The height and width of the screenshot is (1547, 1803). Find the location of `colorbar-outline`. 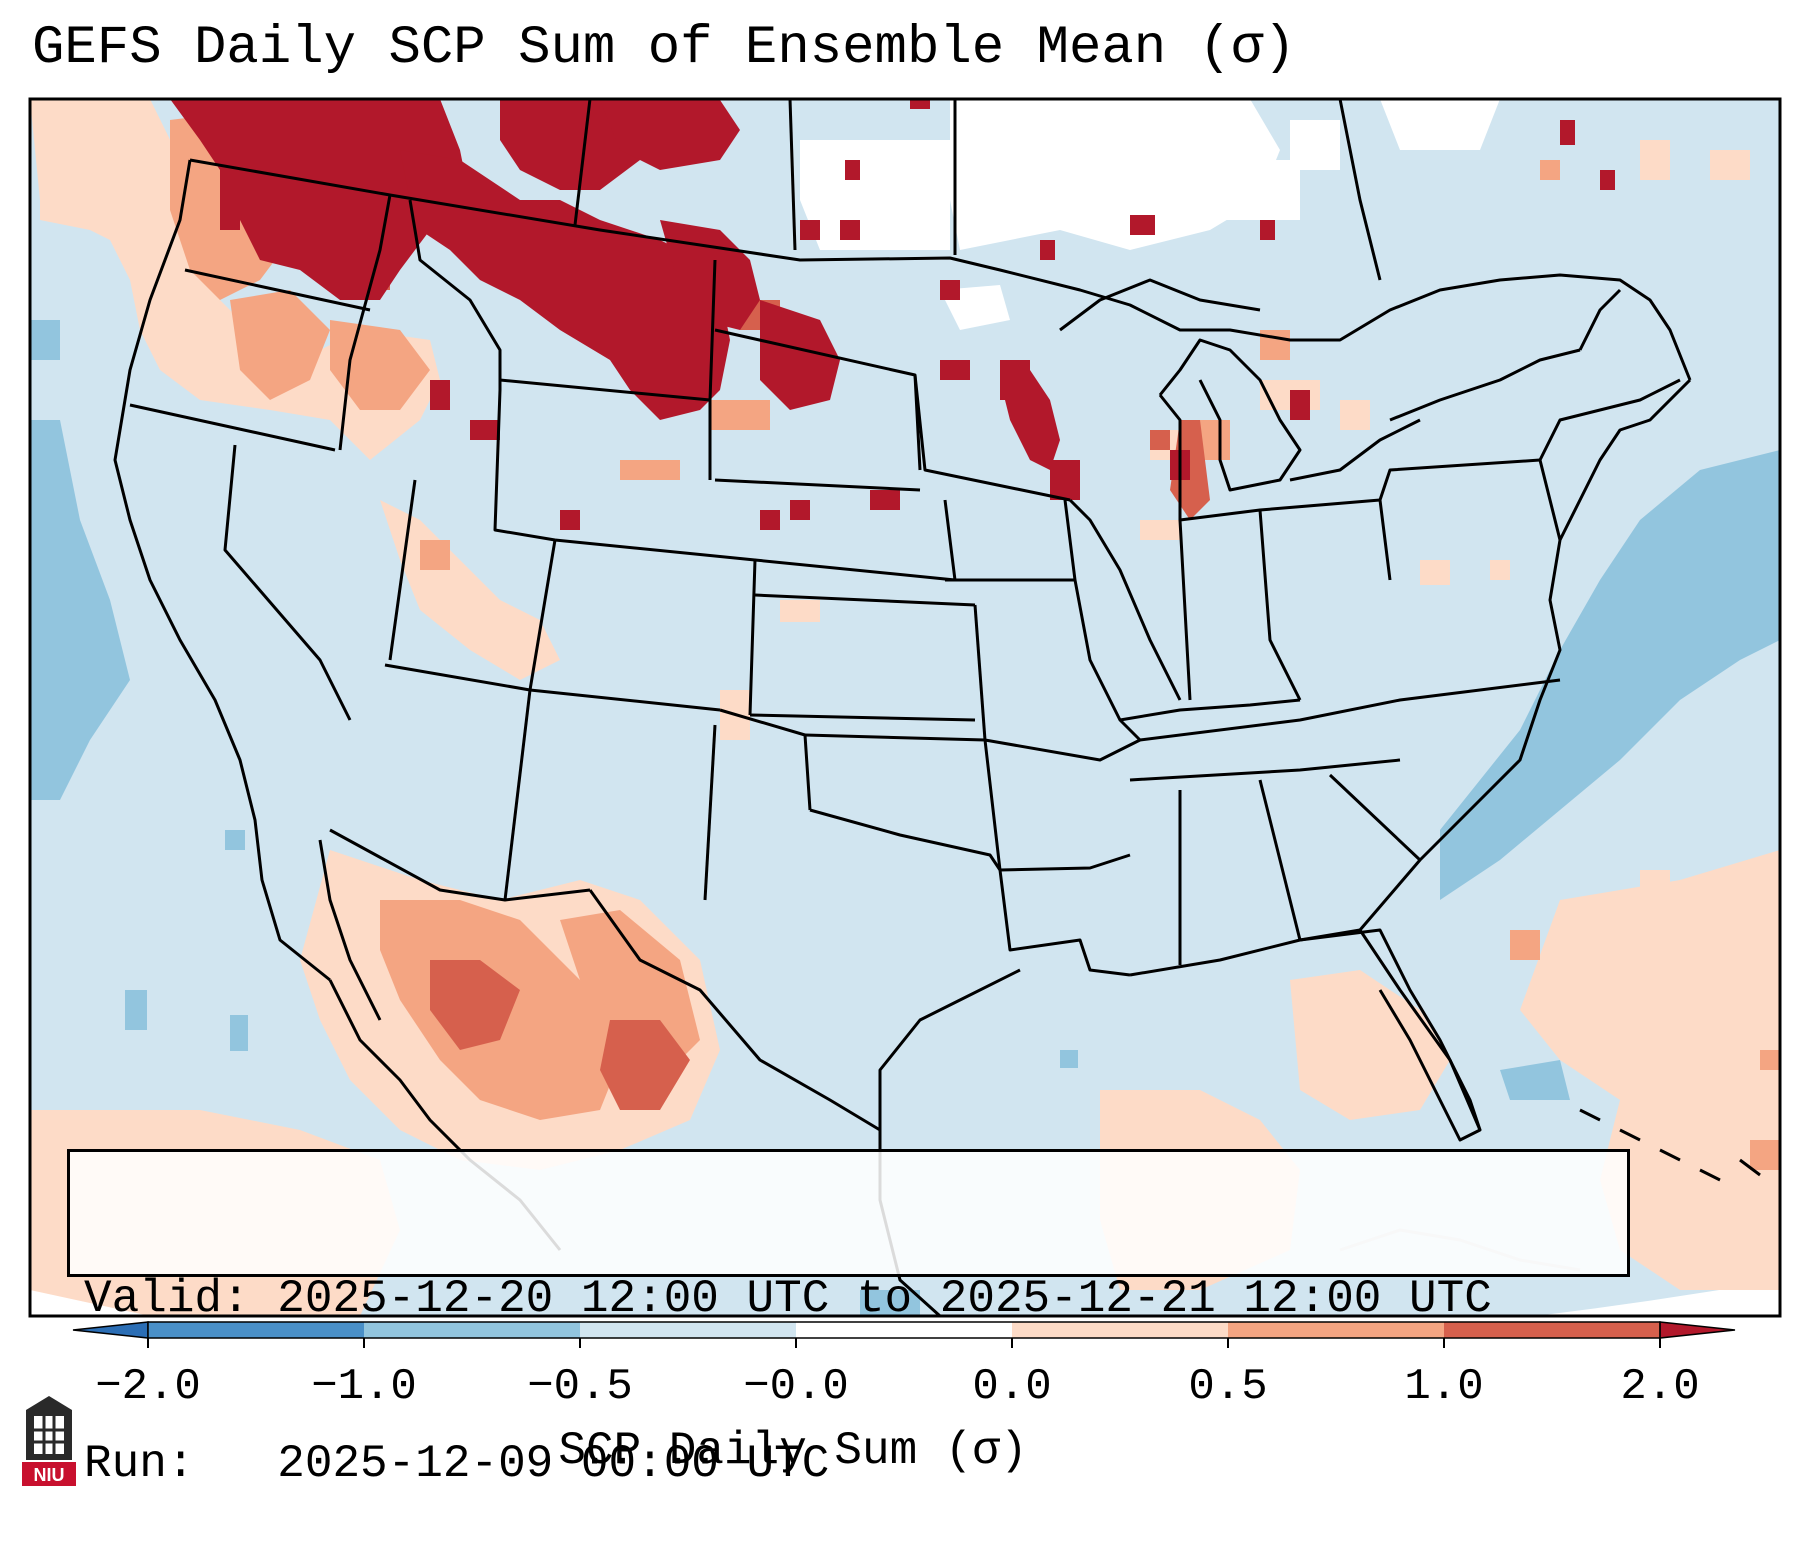

colorbar-outline is located at coordinates (904, 1330).